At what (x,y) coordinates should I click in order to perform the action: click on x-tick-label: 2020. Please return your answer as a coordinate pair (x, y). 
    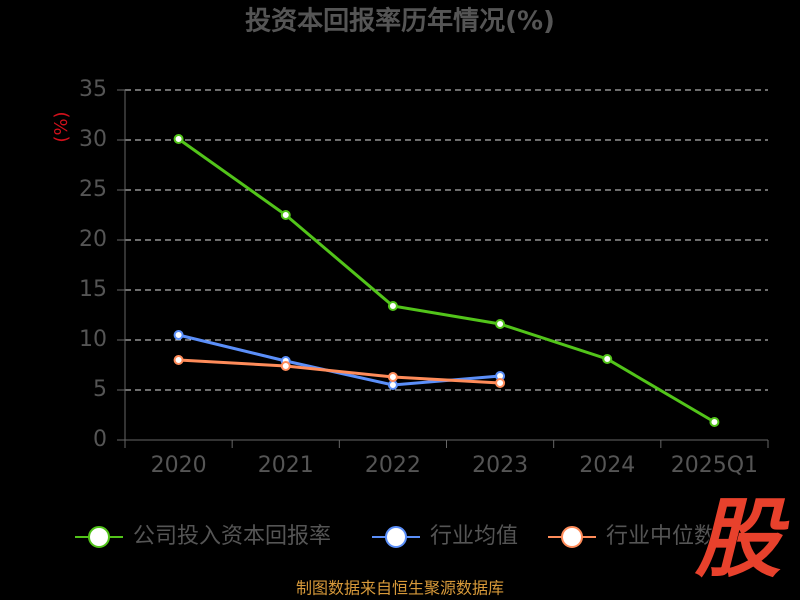
    Looking at the image, I should click on (179, 465).